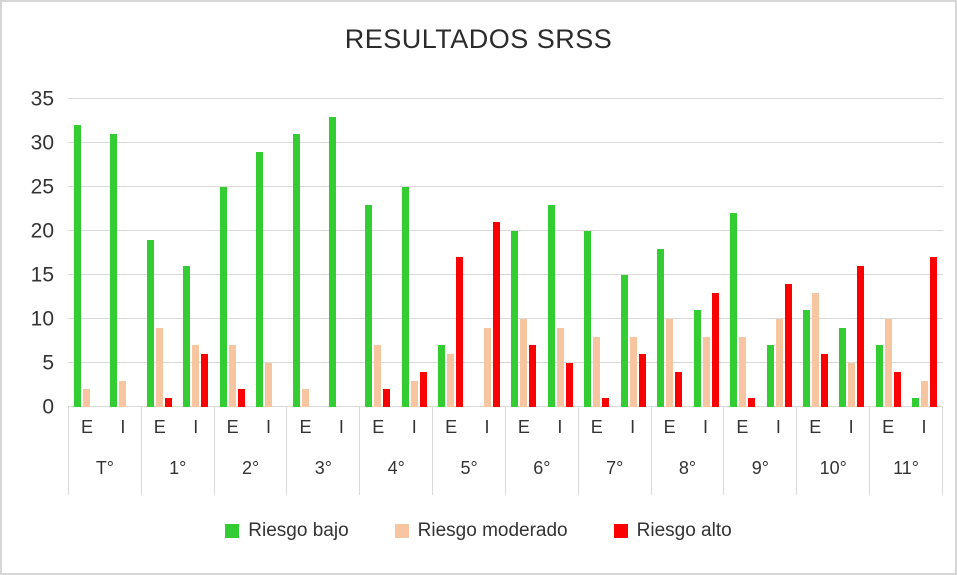 This screenshot has width=957, height=575. What do you see at coordinates (396, 468) in the screenshot?
I see `x-group-label: 4°` at bounding box center [396, 468].